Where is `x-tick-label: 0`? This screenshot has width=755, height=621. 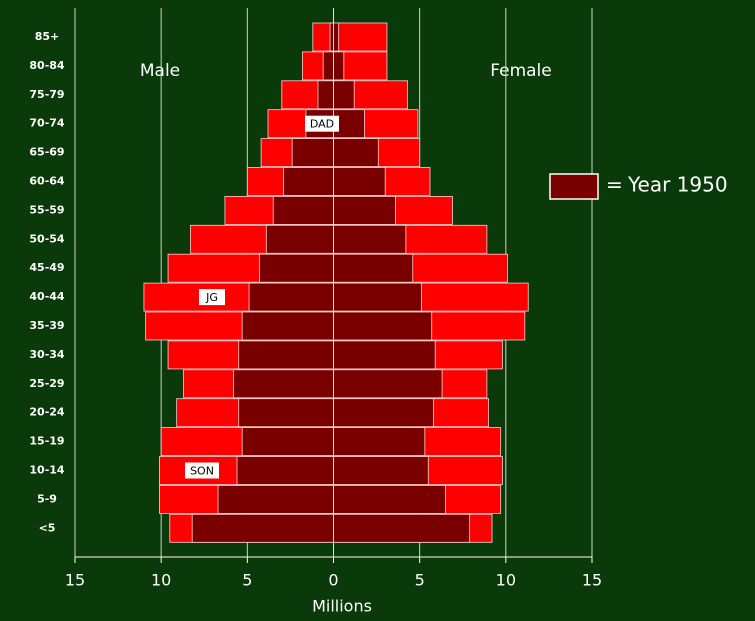
x-tick-label: 0 is located at coordinates (333, 580).